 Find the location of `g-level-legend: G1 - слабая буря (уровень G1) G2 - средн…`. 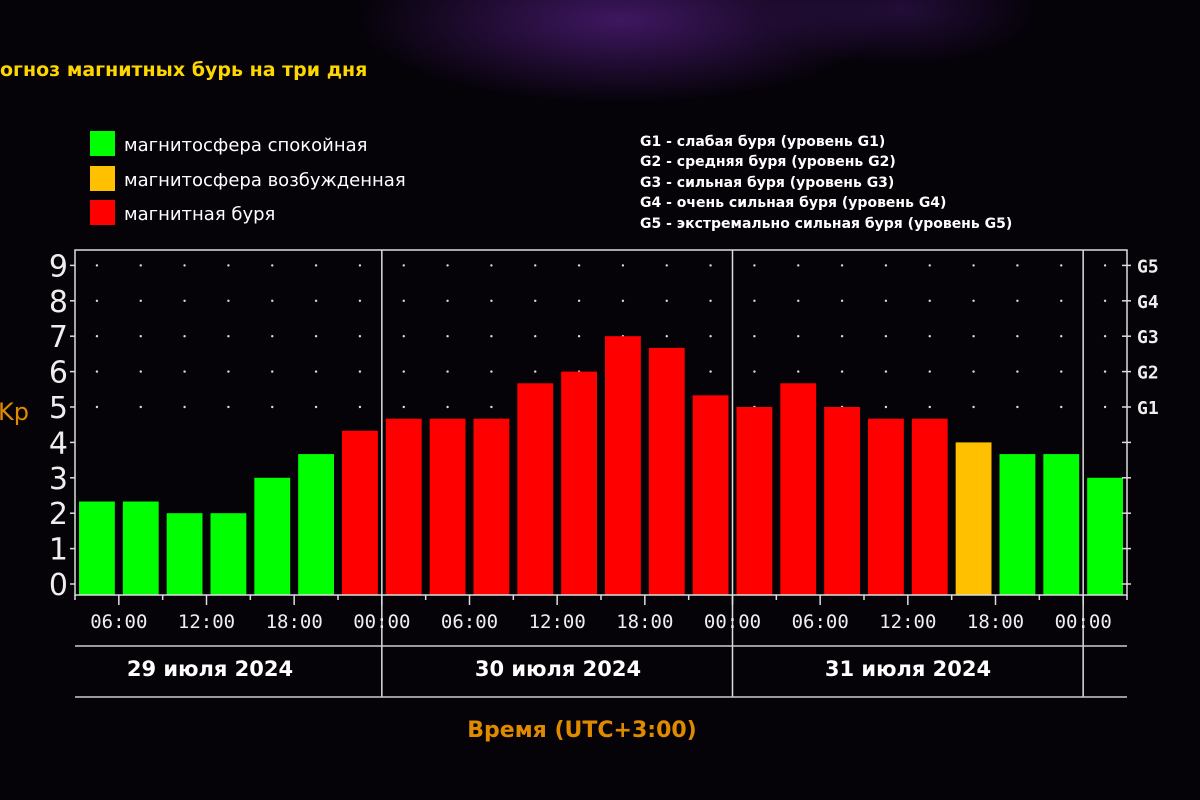

g-level-legend: G1 - слабая буря (уровень G1) G2 - средн… is located at coordinates (826, 183).